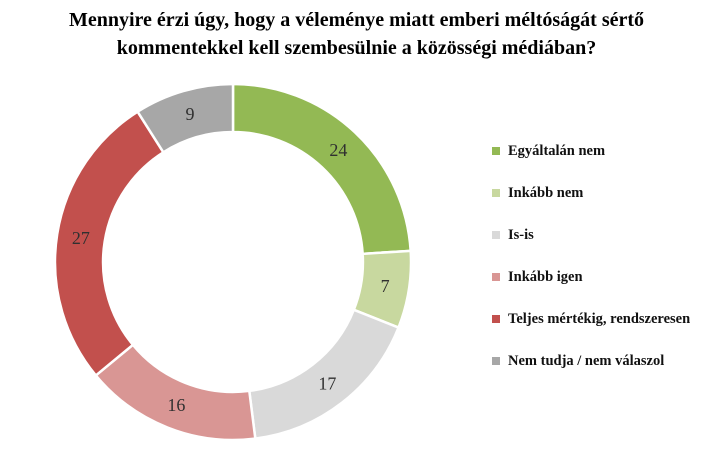 The height and width of the screenshot is (456, 713). I want to click on segment-value-label: 17, so click(327, 384).